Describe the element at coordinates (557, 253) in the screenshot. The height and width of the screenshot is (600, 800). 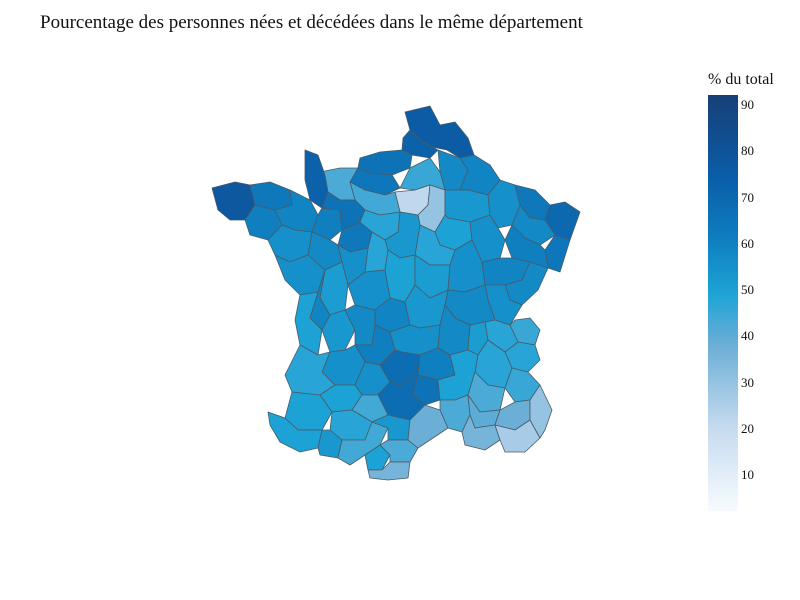
I see `region-haut-rhin` at that location.